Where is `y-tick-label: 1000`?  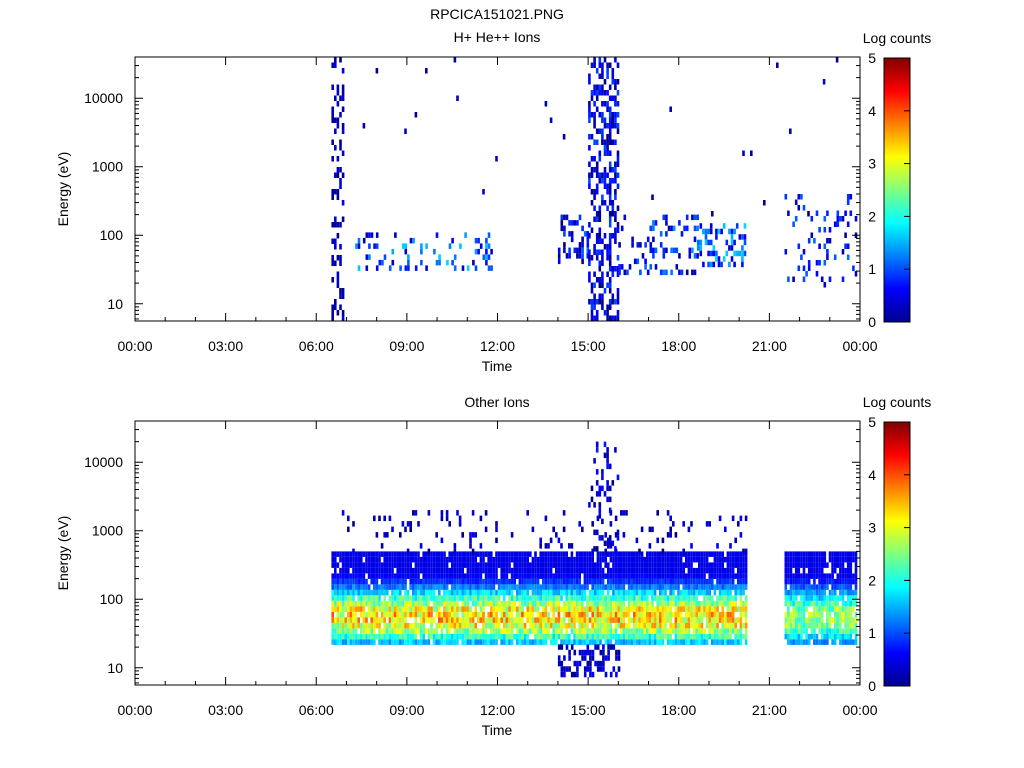
y-tick-label: 1000 is located at coordinates (107, 531).